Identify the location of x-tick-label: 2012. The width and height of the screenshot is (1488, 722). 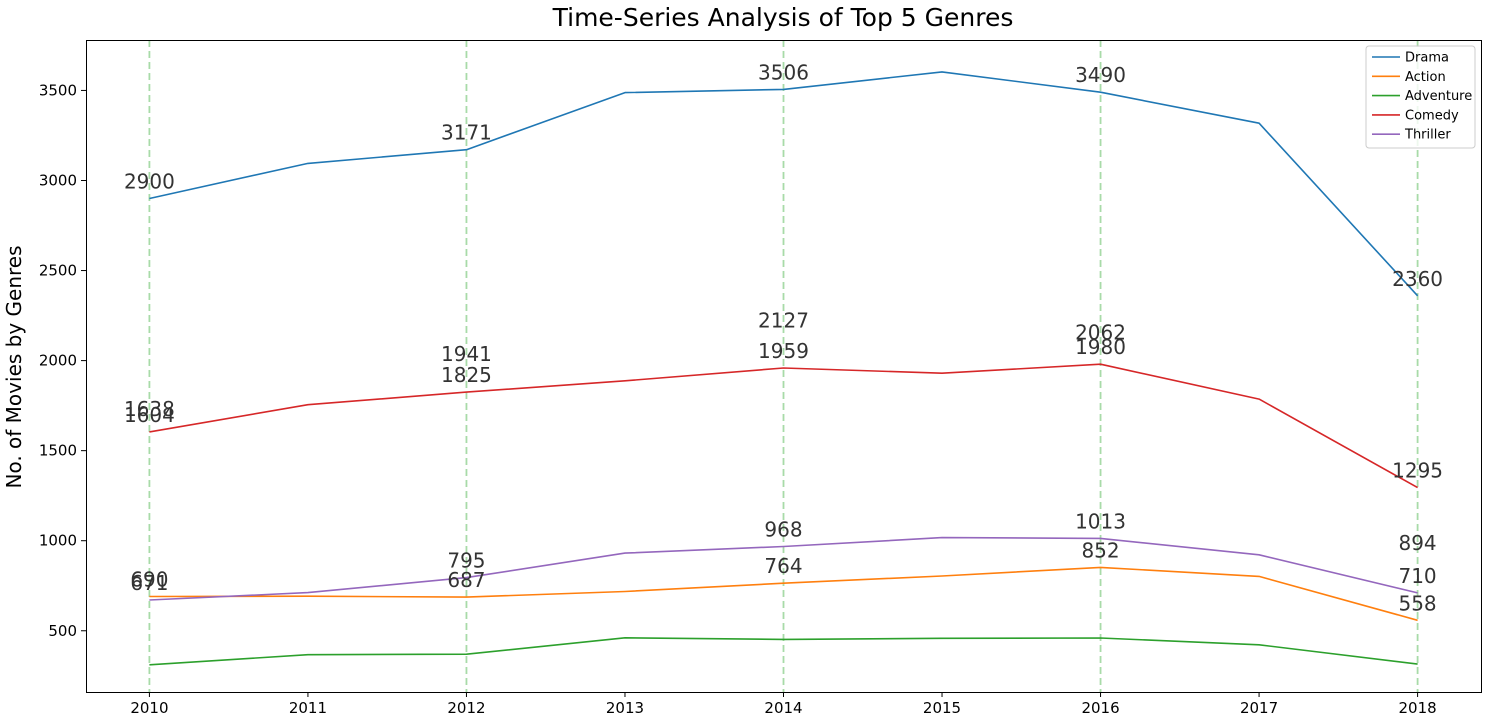
(466, 708).